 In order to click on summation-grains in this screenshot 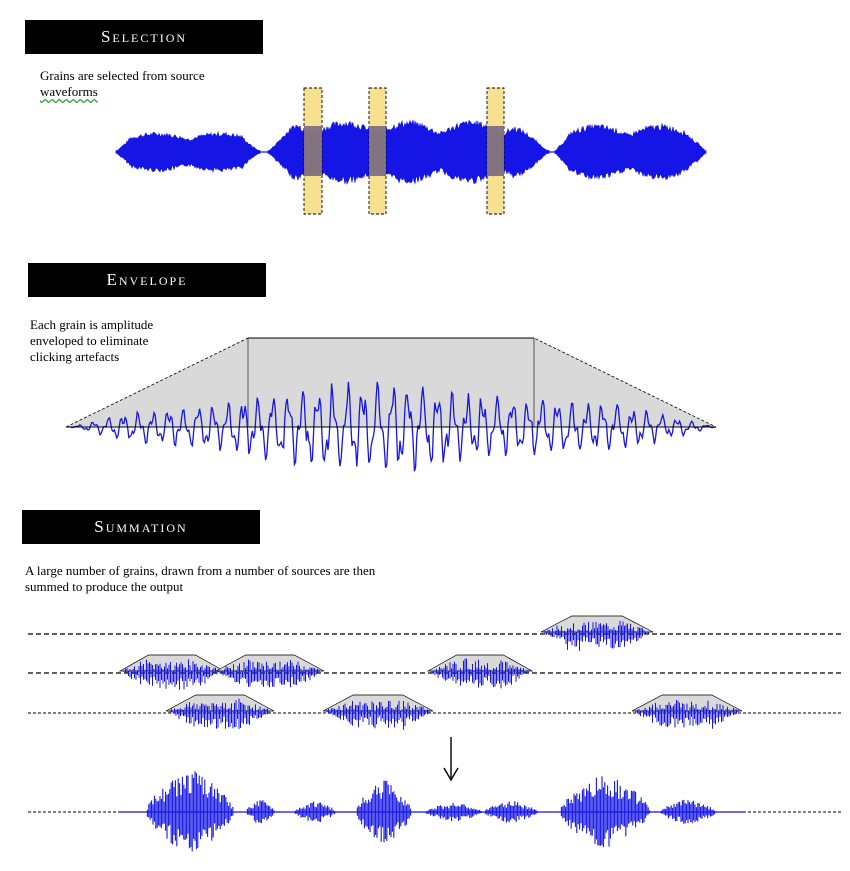, I will do `click(430, 672)`.